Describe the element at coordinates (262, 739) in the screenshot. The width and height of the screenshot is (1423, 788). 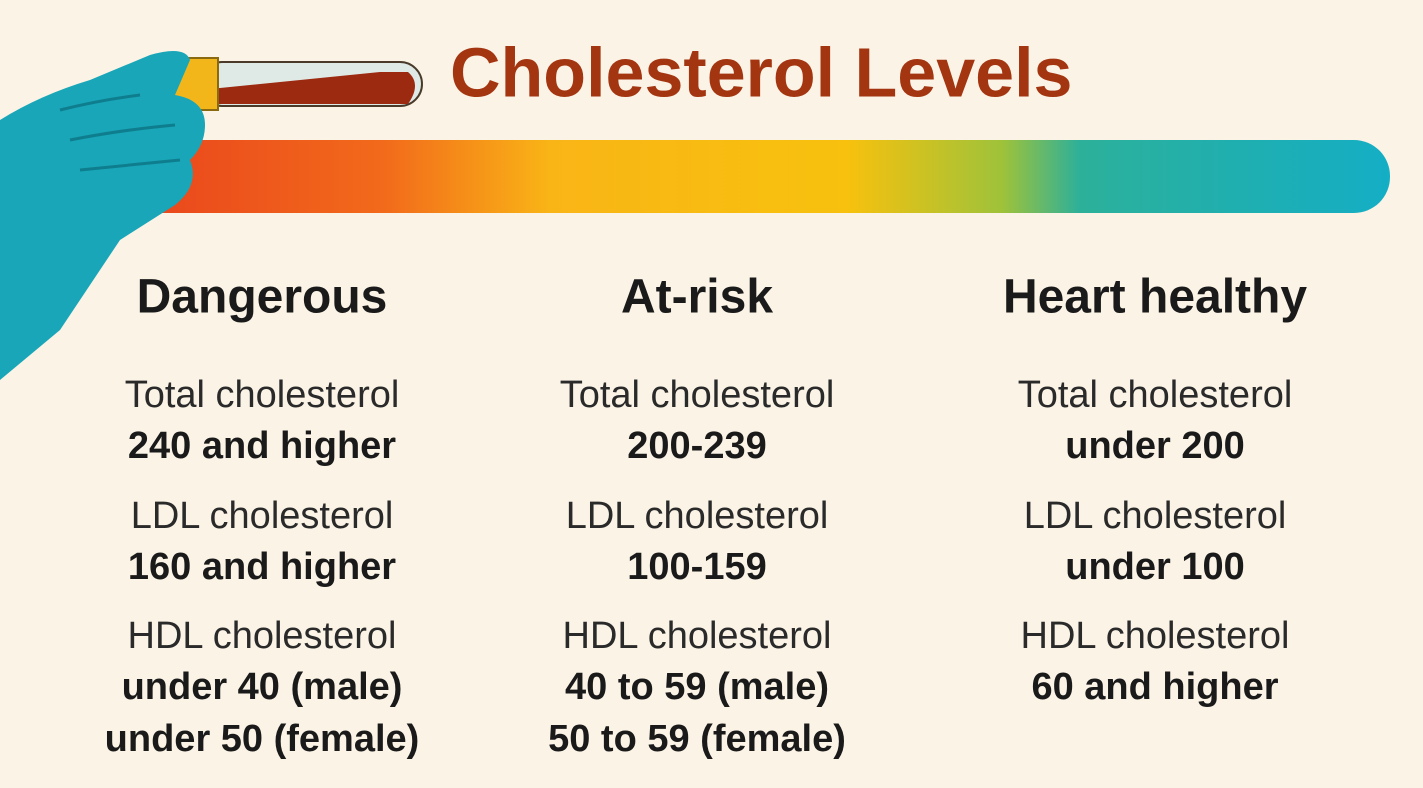
I see `item-value: under 50 (female)` at that location.